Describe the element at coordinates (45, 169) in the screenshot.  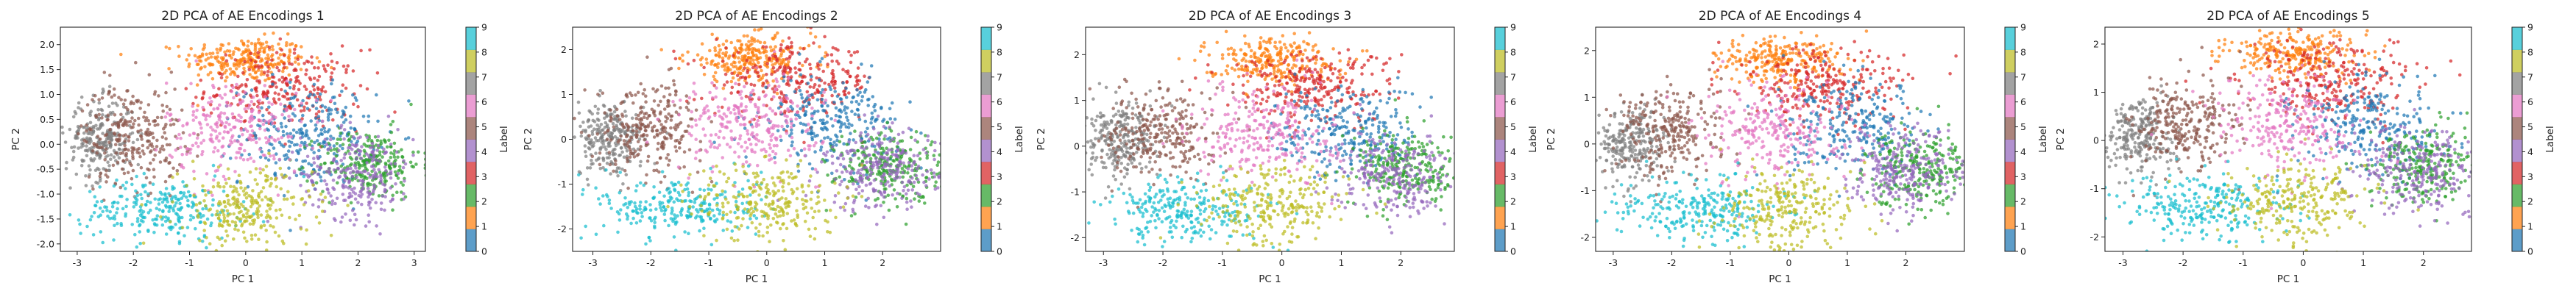
I see `y-tick-label: -0.5` at that location.